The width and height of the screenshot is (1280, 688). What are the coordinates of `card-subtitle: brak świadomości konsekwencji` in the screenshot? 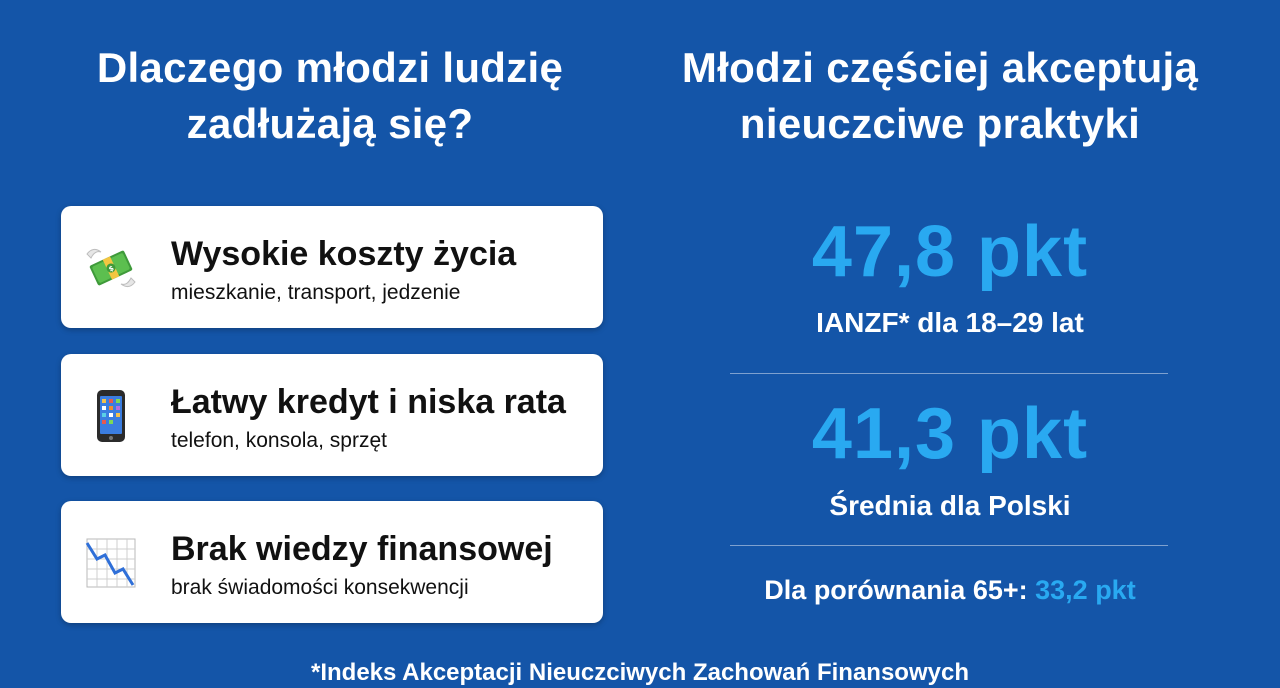 It's located at (320, 587).